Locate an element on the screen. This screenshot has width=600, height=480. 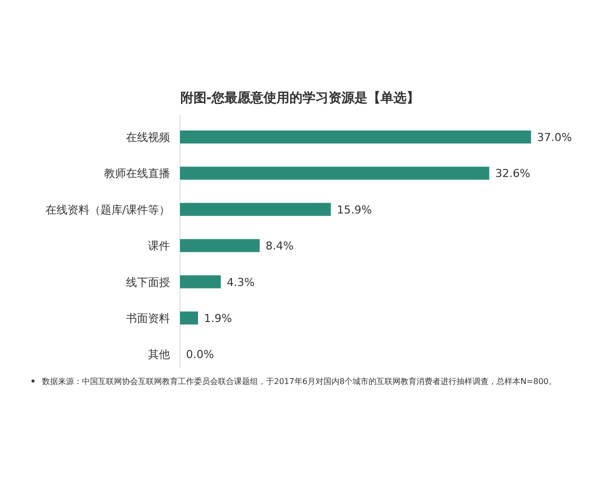
y-tick-label: 课件 is located at coordinates (159, 246).